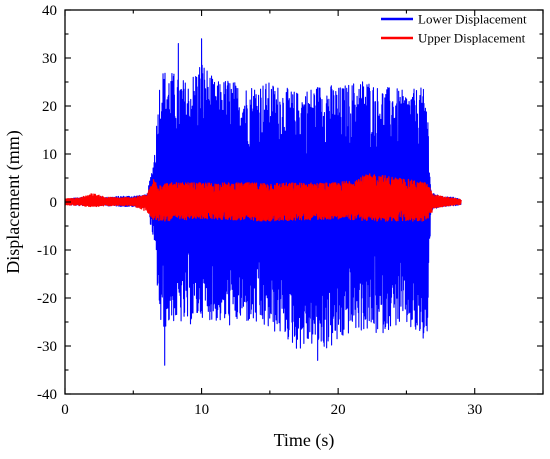 The height and width of the screenshot is (459, 550). I want to click on legend: Lower Displacement Upper Displacement, so click(454, 29).